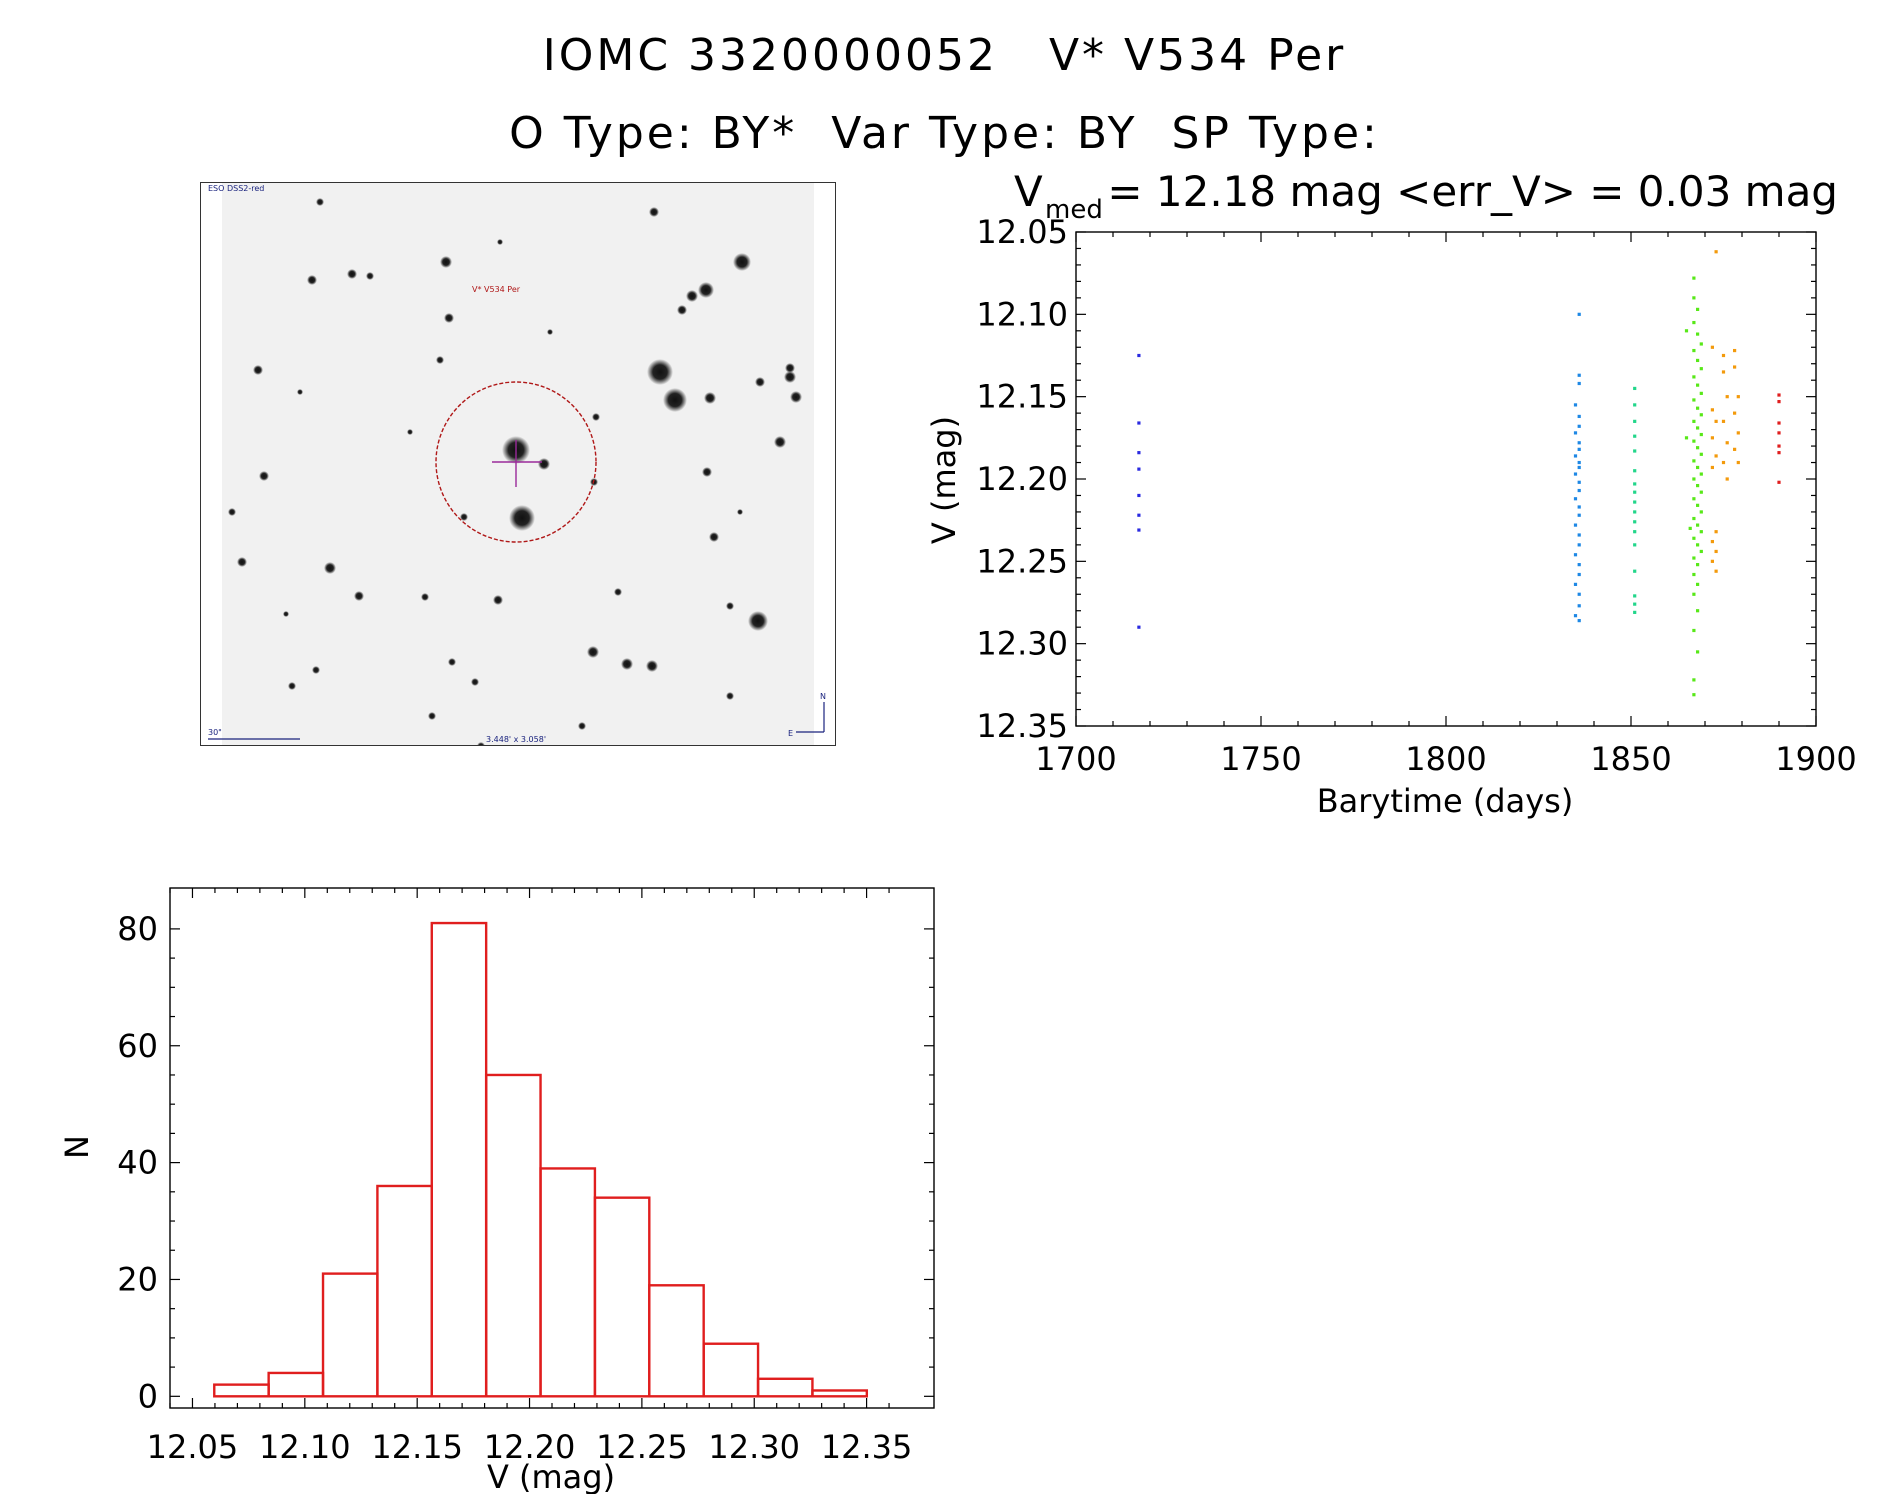  I want to click on y-tick-label: 0, so click(148, 1396).